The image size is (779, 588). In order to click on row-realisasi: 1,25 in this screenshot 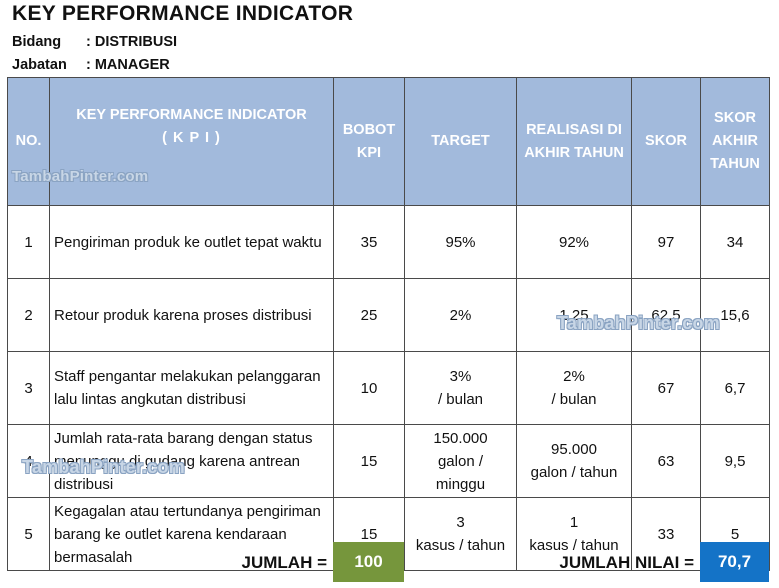, I will do `click(574, 315)`.